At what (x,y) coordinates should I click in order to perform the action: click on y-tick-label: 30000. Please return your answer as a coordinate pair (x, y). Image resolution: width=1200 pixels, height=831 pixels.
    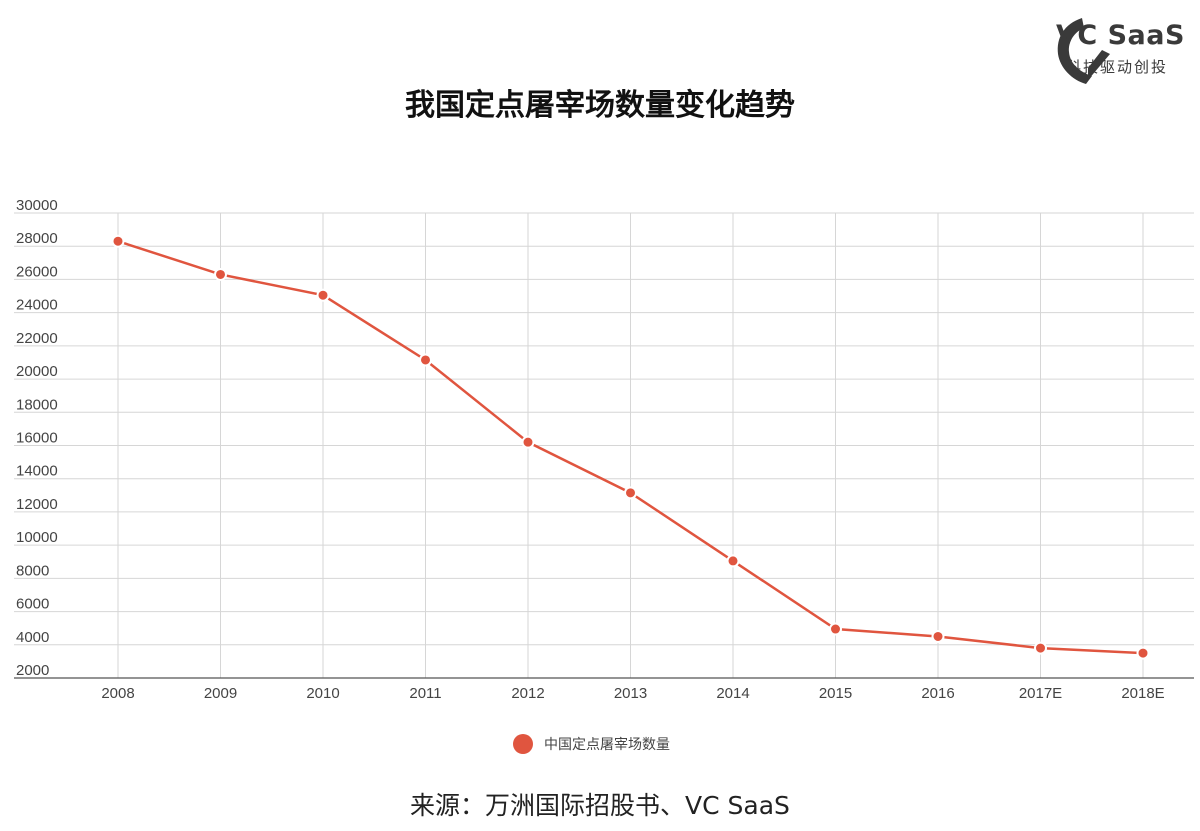
    Looking at the image, I should click on (37, 205).